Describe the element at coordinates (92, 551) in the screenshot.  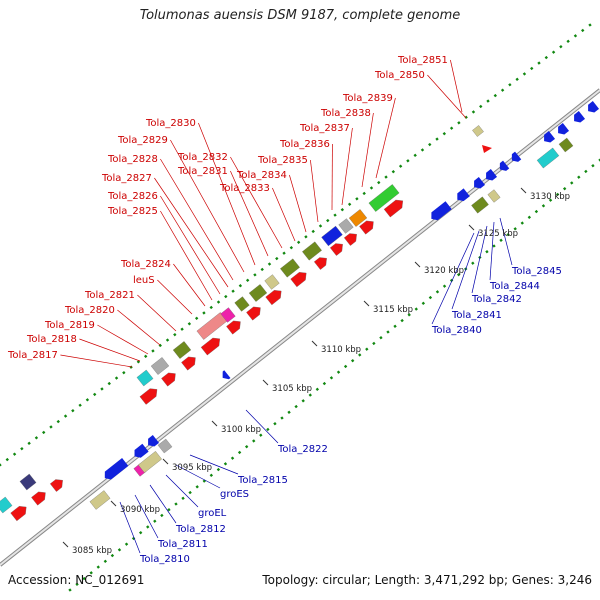
I see `scale-label: 3085 kbp` at that location.